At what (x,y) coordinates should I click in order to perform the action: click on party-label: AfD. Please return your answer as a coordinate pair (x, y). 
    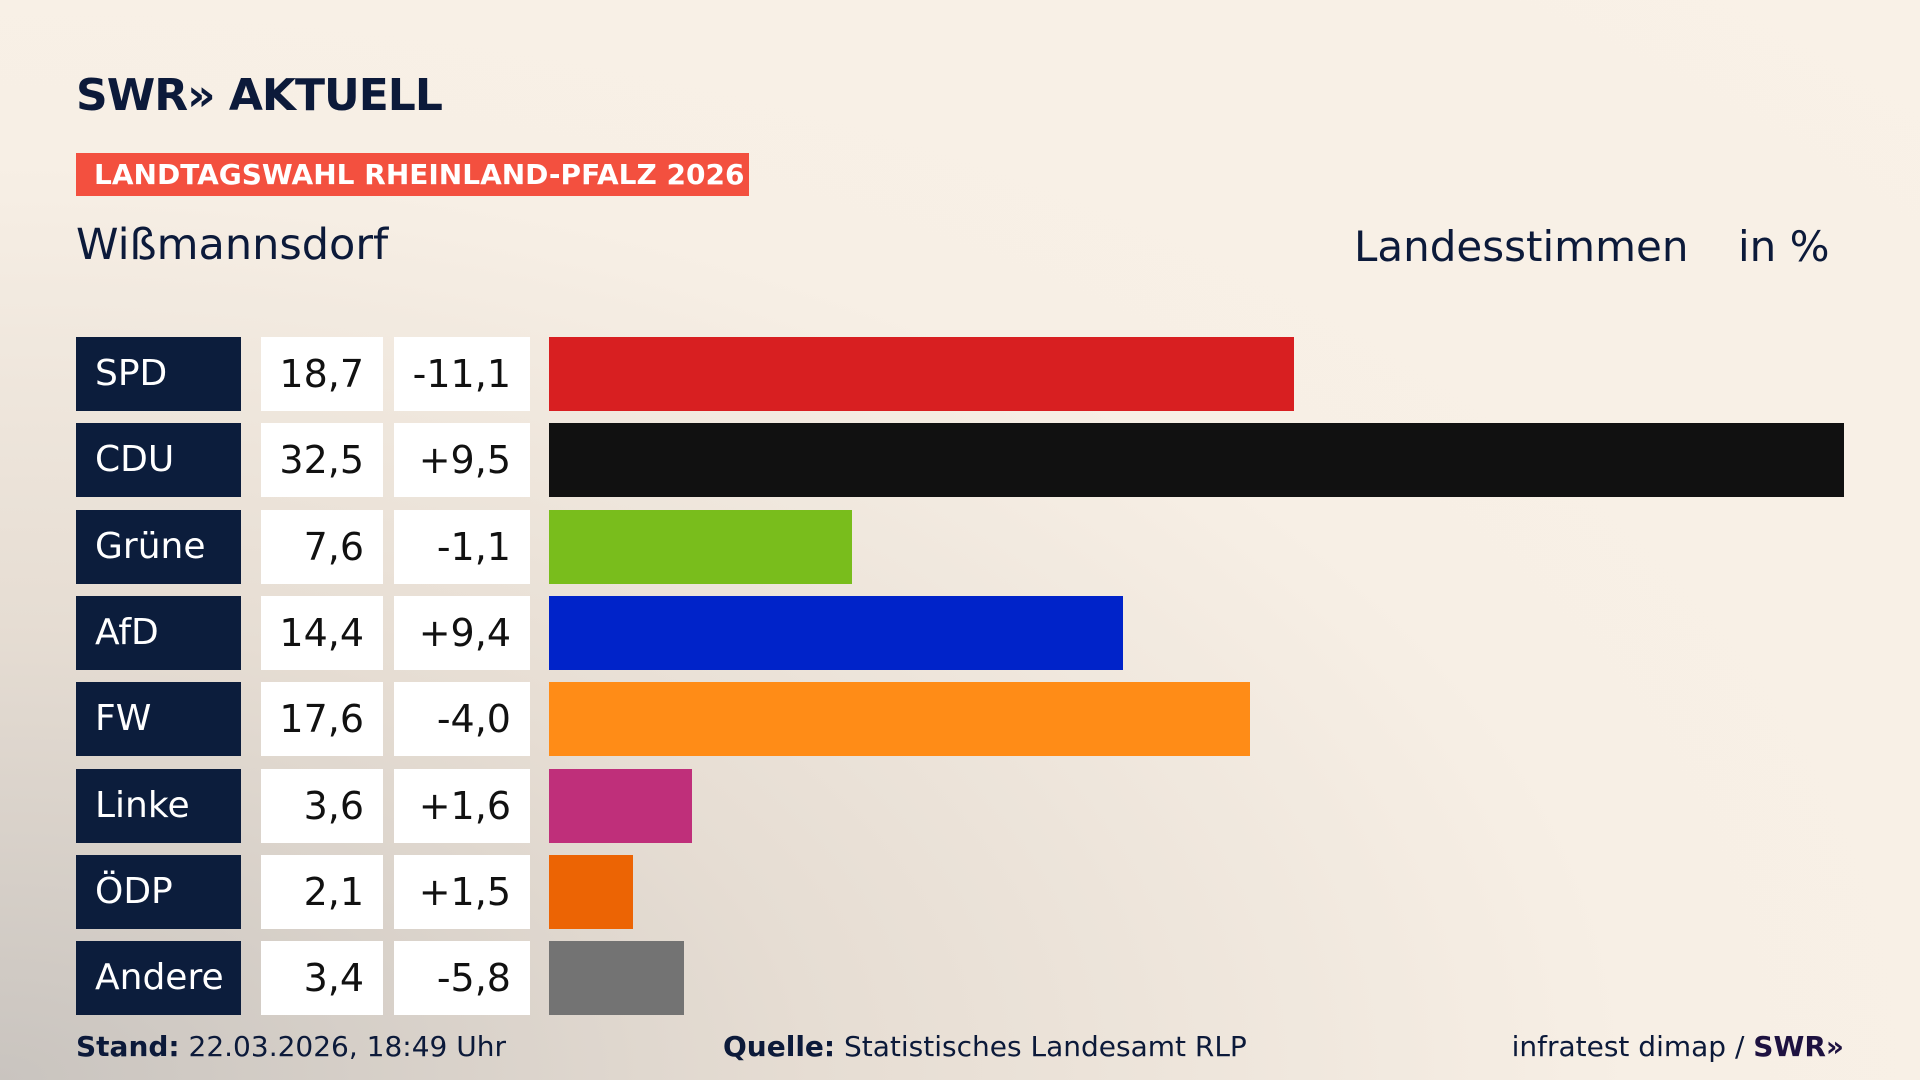
    Looking at the image, I should click on (158, 632).